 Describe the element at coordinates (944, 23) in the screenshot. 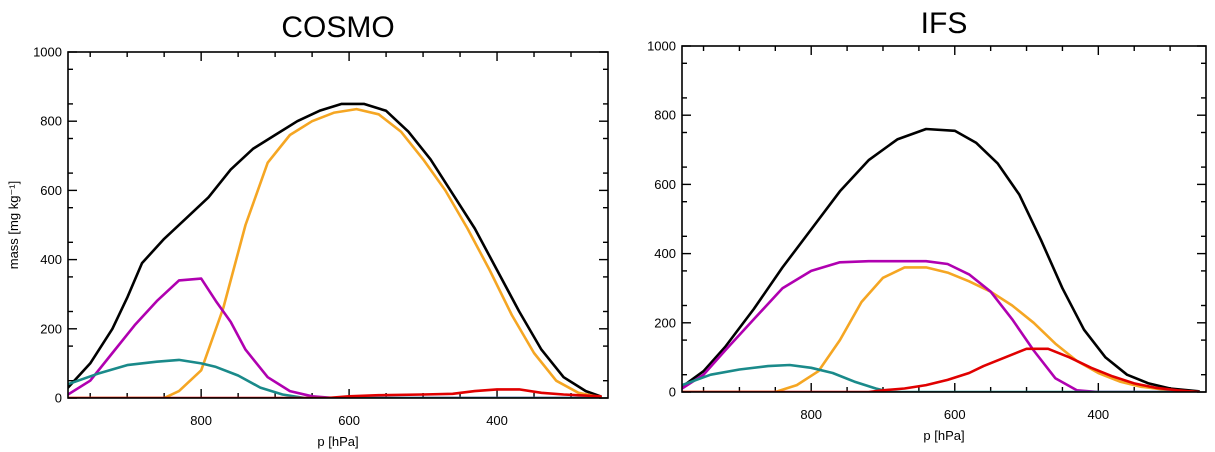

I see `chart-title: IFS` at that location.